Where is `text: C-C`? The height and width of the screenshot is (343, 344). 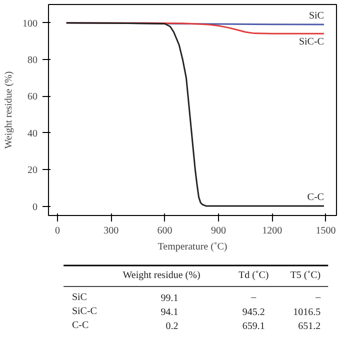
text: C-C is located at coordinates (80, 325).